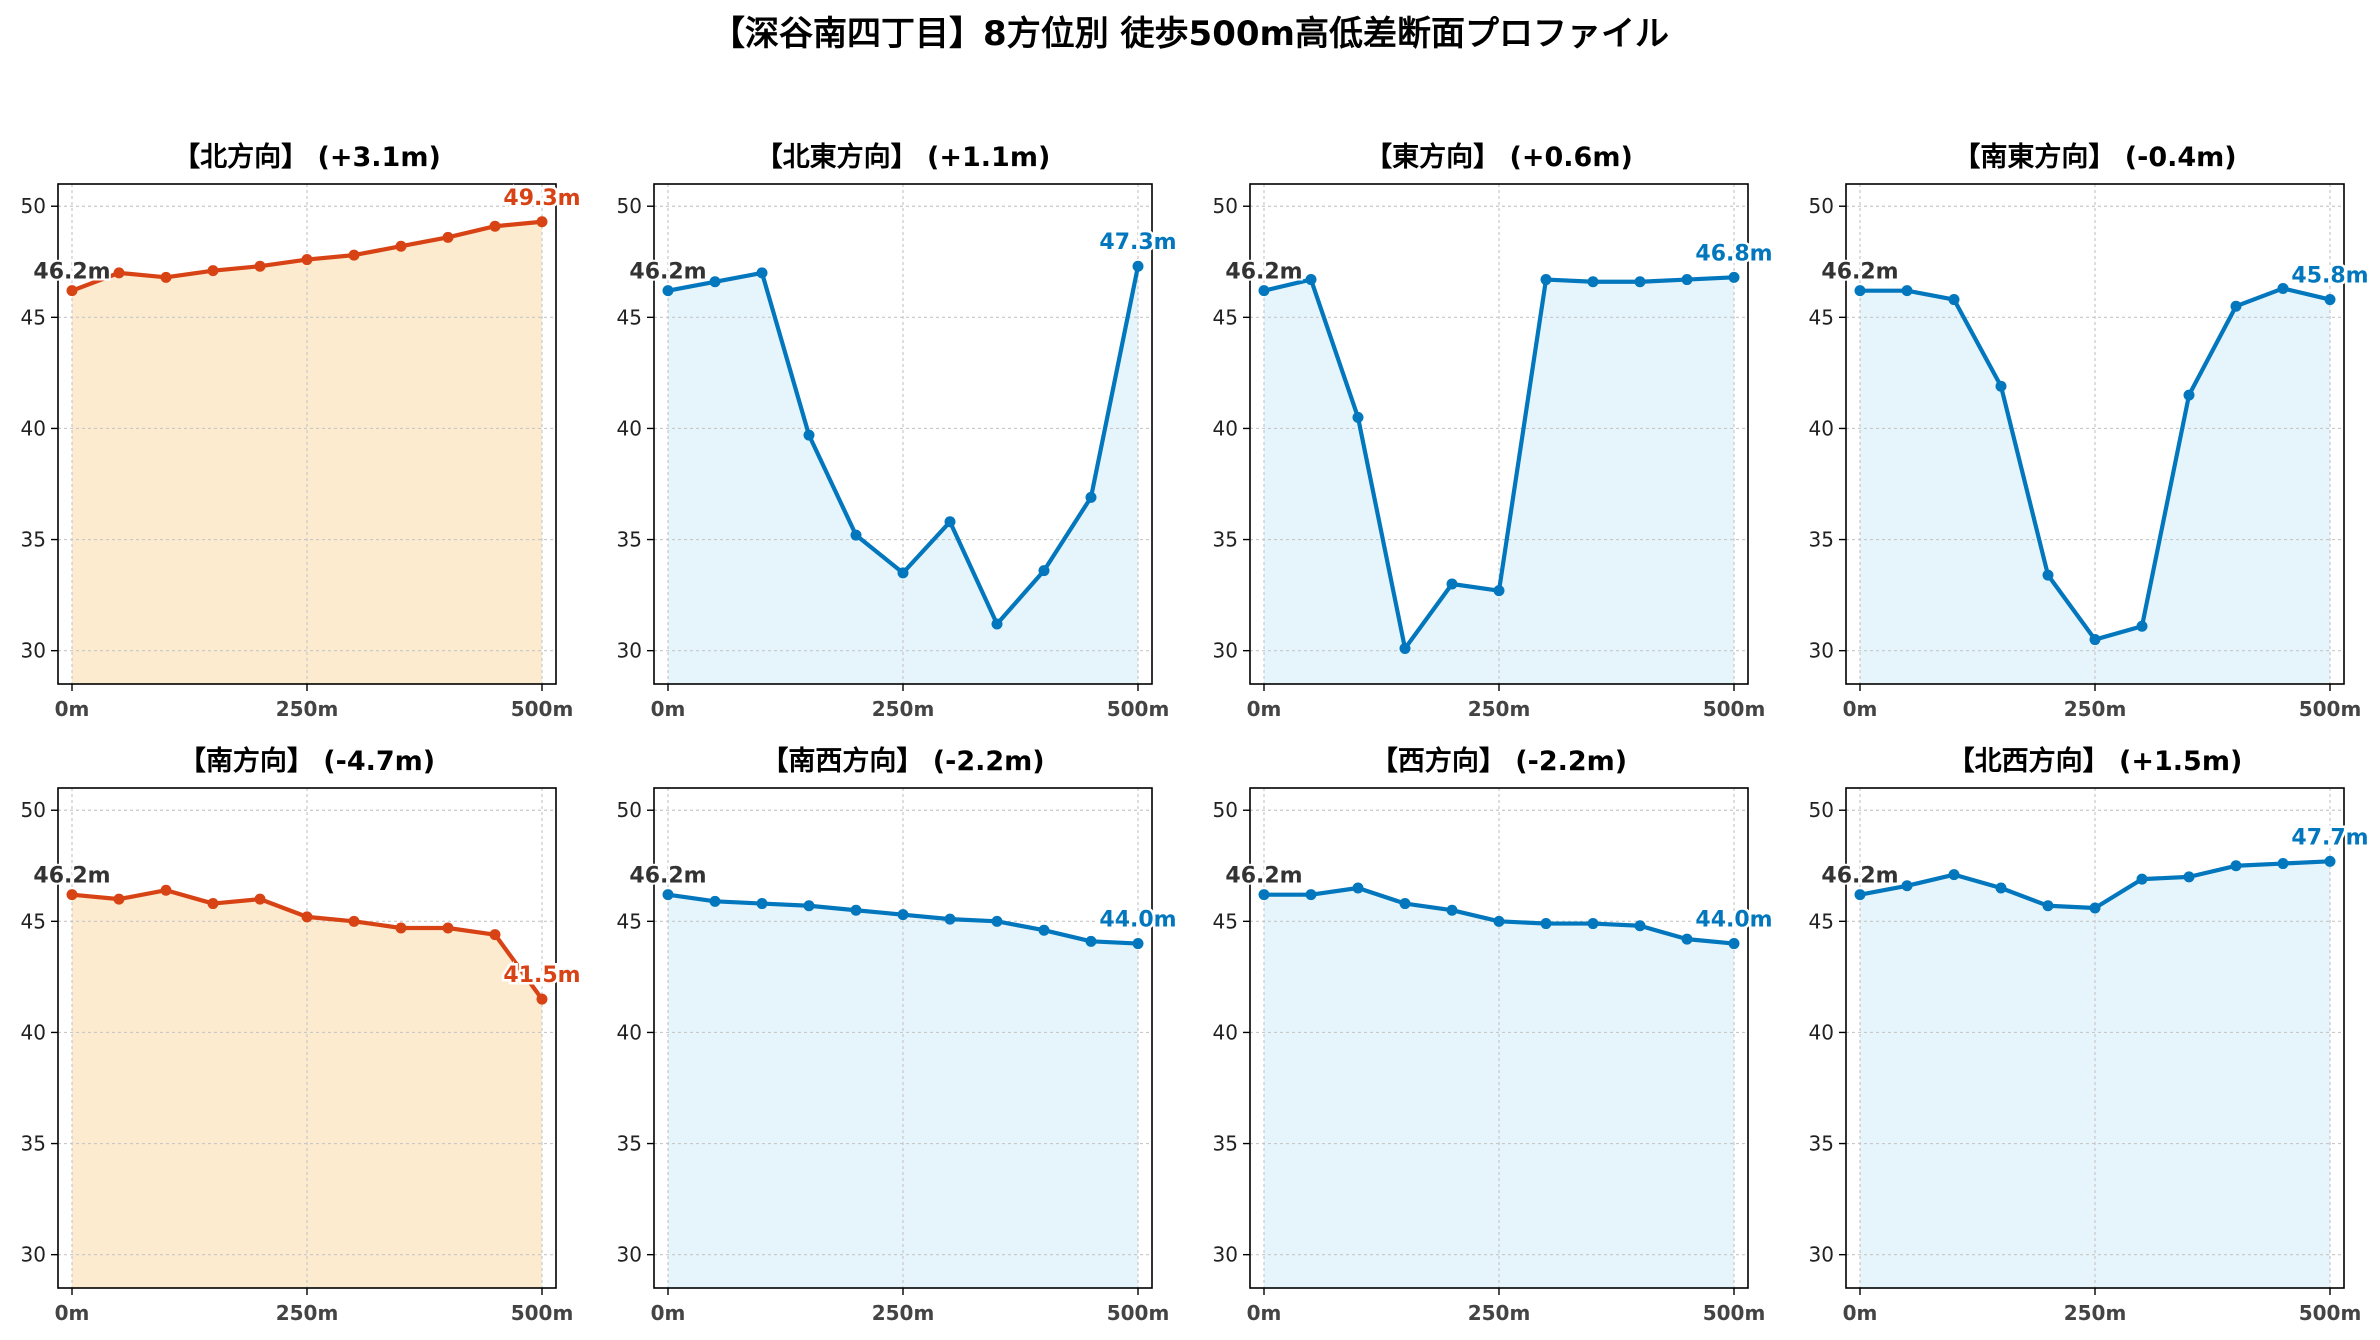 The width and height of the screenshot is (2380, 1340). I want to click on subplot-title: 【北東方向】 (+1.1m), so click(903, 157).